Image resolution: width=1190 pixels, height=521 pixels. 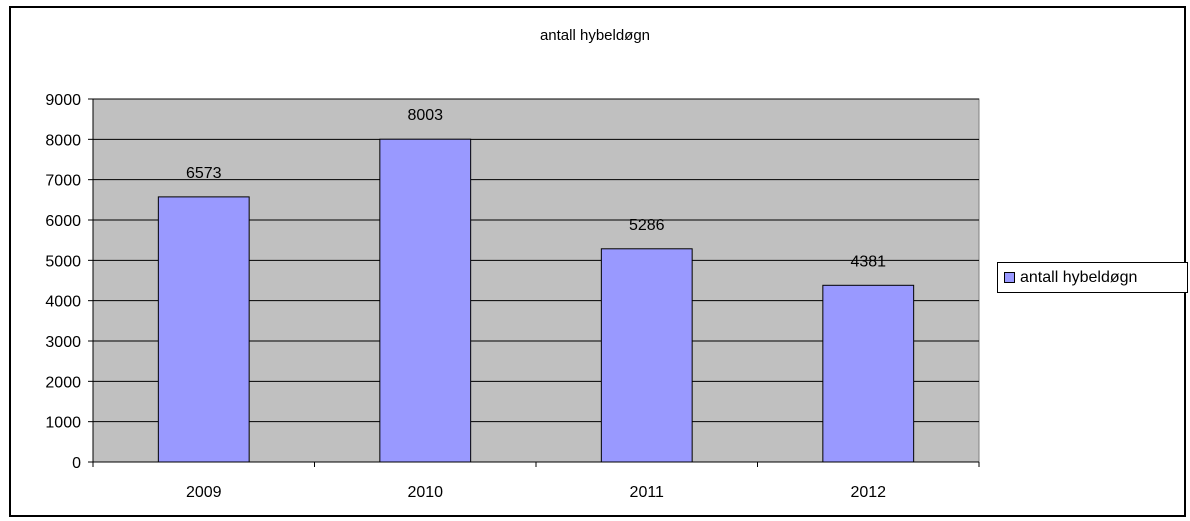 I want to click on bar-value-label: 5286, so click(x=647, y=225).